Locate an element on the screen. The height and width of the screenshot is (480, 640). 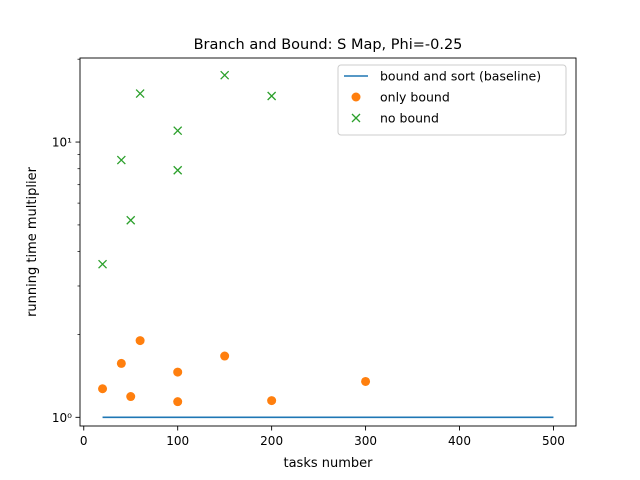
legend-box is located at coordinates (452, 100).